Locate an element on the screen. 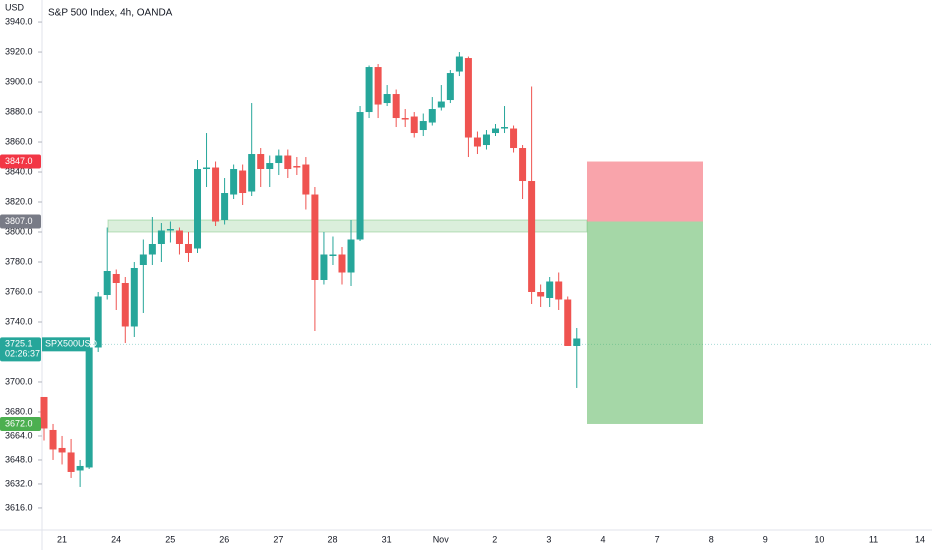 Image resolution: width=932 pixels, height=550 pixels. x-tick-label: 31 is located at coordinates (387, 539).